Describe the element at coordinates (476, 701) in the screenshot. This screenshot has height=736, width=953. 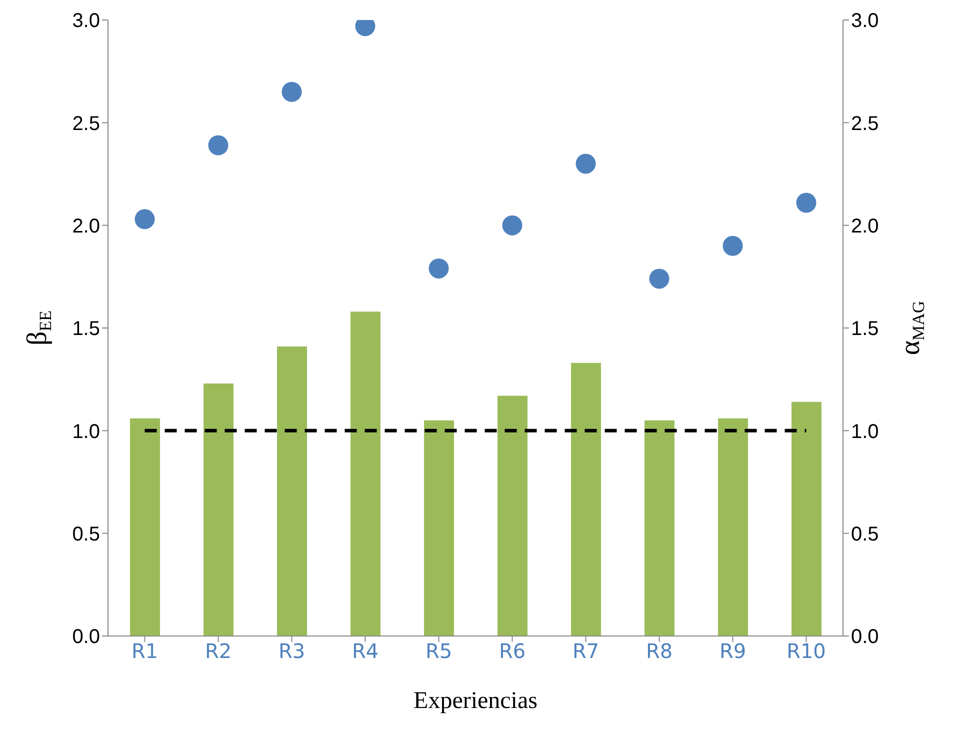
I see `x-axis-title: Experiencias` at that location.